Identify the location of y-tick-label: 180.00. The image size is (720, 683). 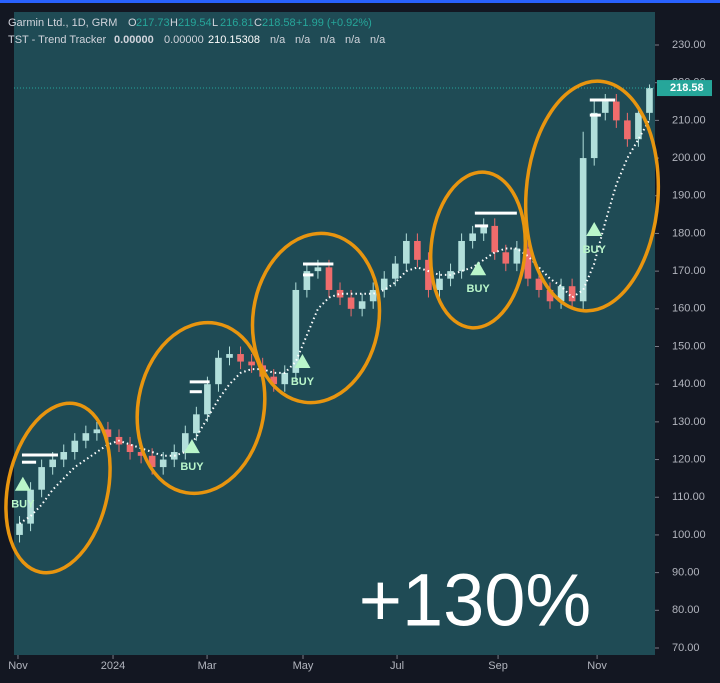
(689, 233).